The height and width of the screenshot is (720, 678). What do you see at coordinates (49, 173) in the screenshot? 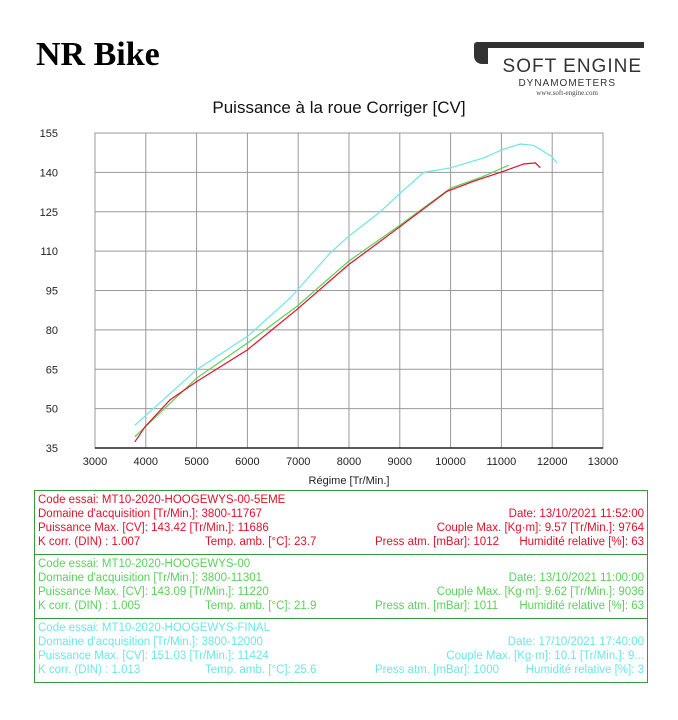
I see `y-tick-label: 140` at bounding box center [49, 173].